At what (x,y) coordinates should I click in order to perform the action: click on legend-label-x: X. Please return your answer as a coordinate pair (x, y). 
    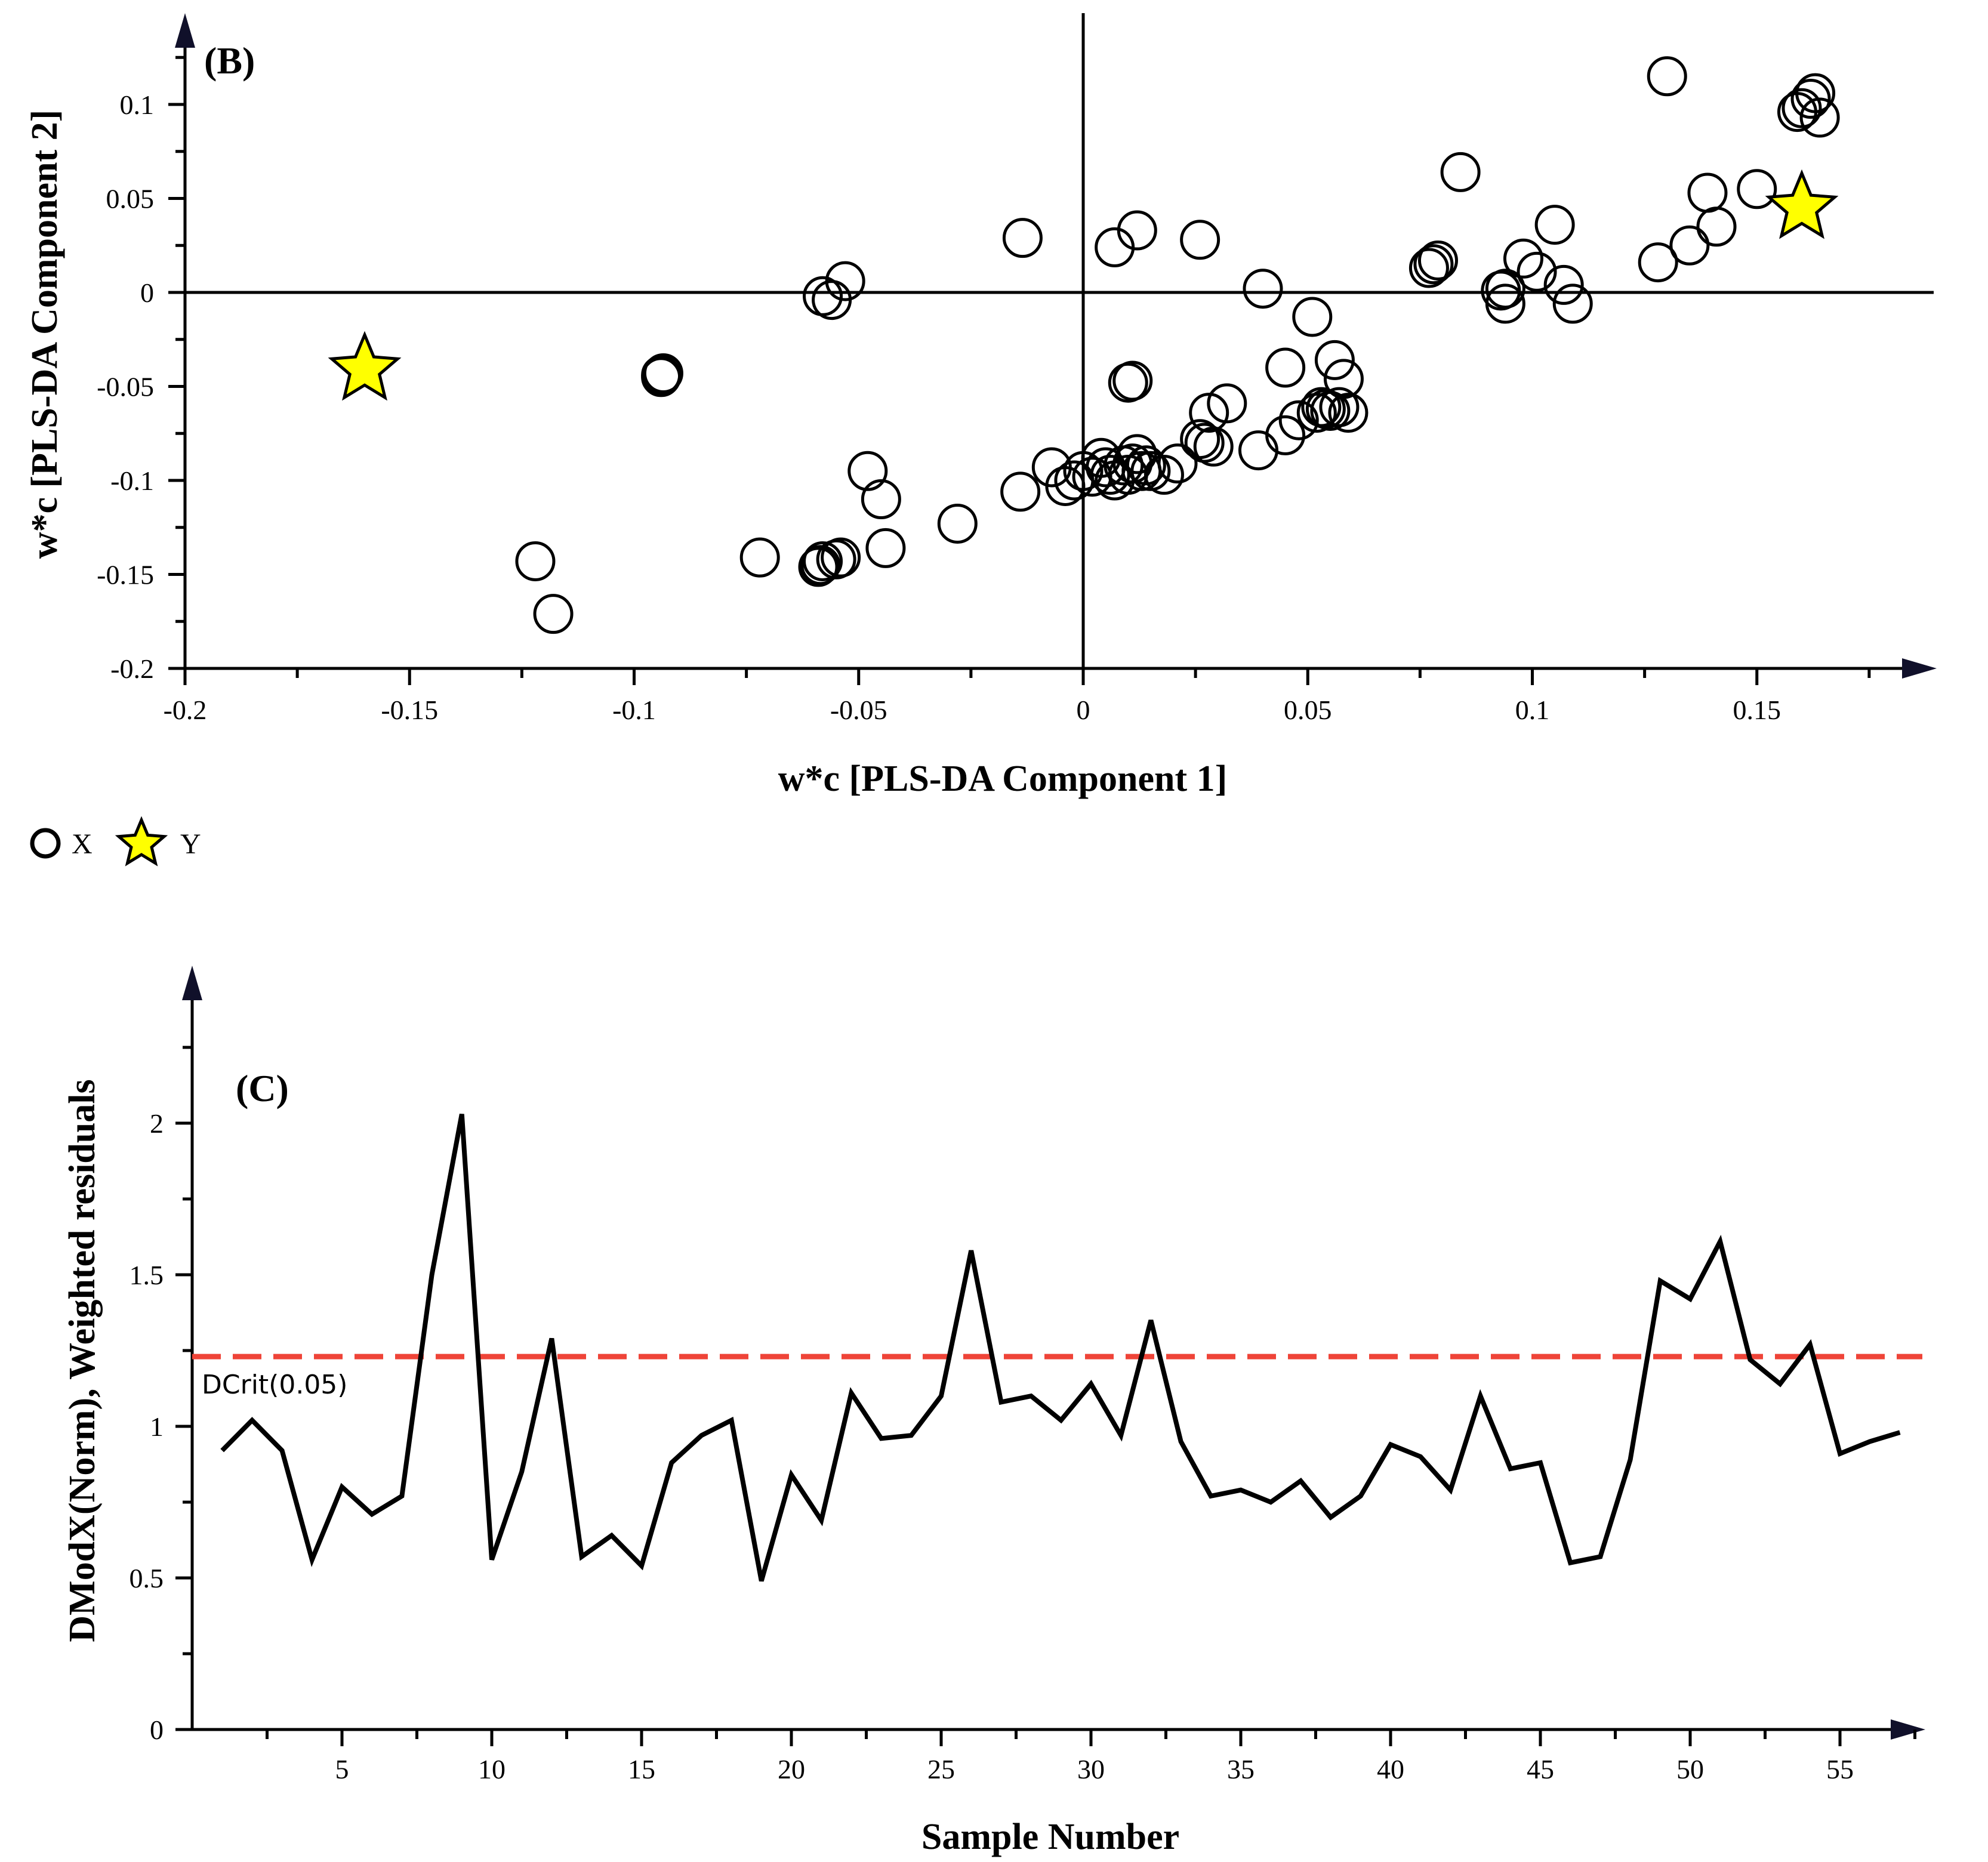
    Looking at the image, I should click on (83, 844).